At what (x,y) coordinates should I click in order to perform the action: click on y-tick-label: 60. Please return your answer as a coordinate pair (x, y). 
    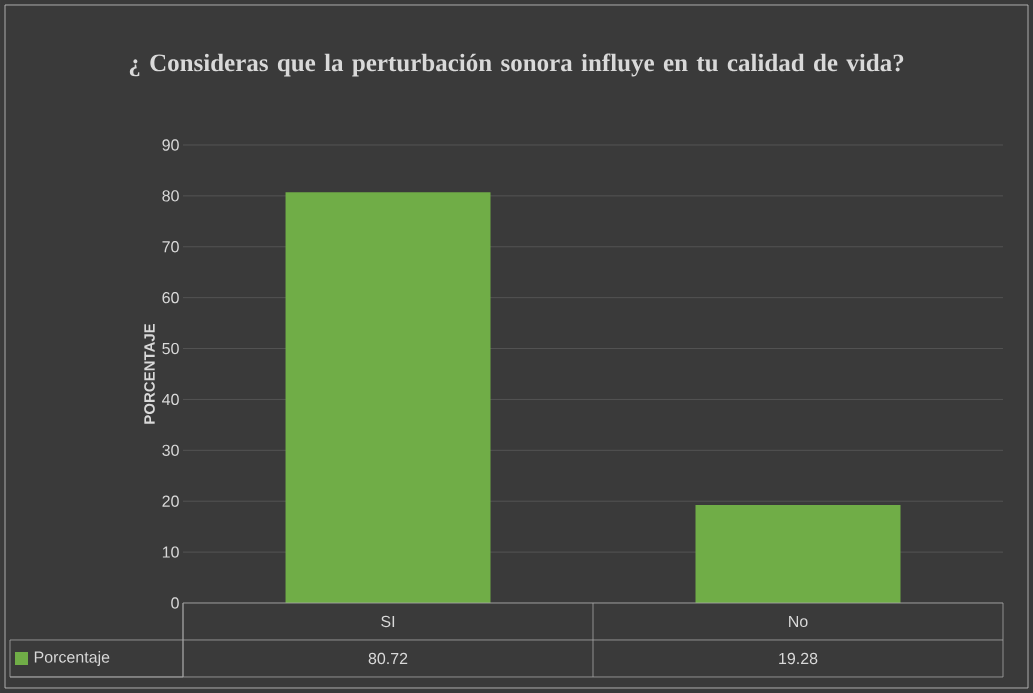
    Looking at the image, I should click on (170, 298).